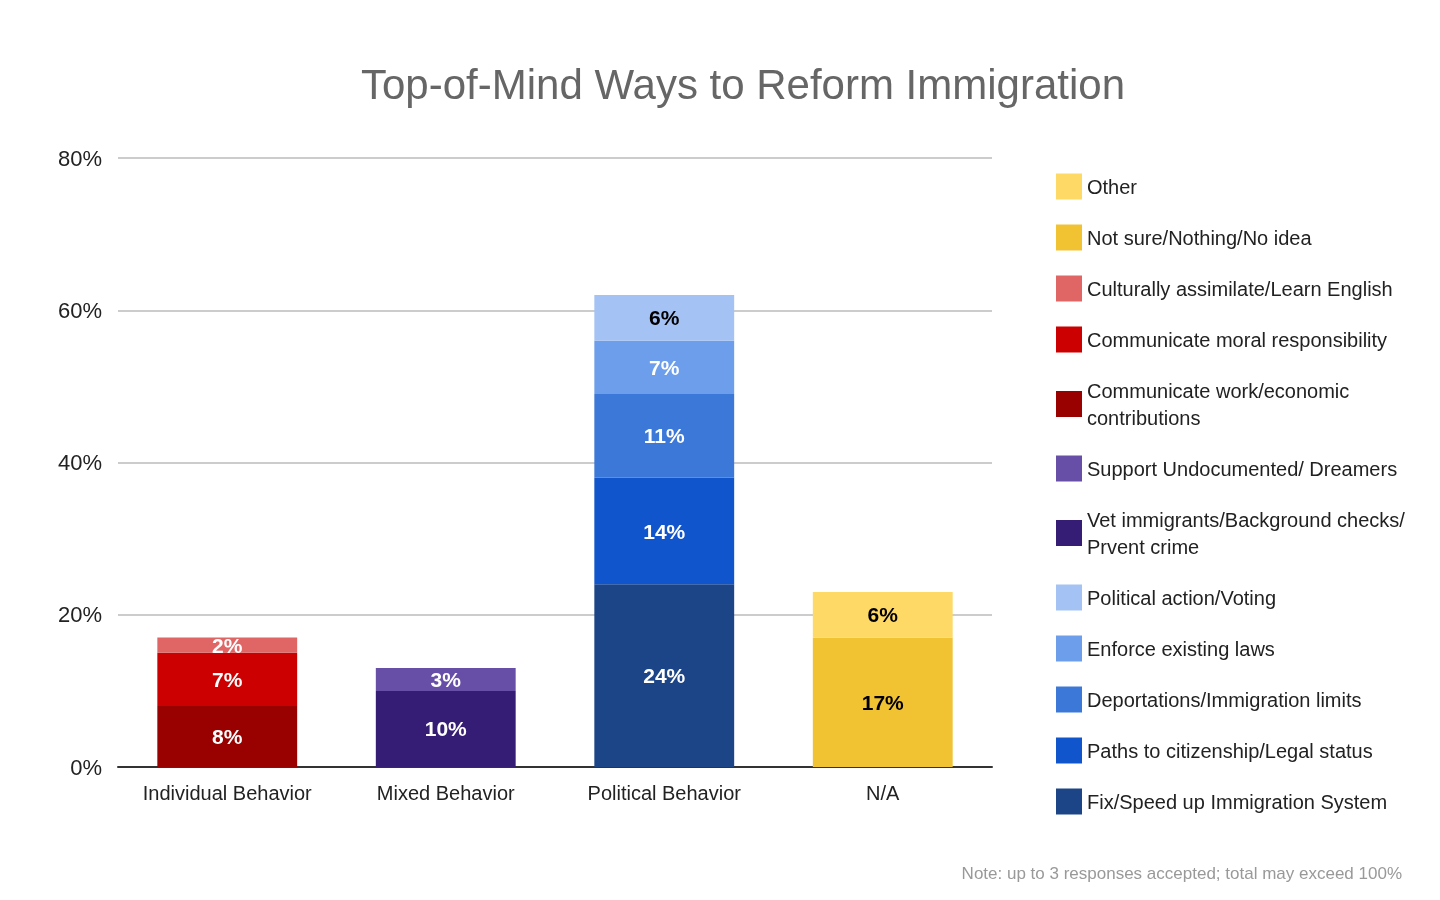 The width and height of the screenshot is (1440, 900). What do you see at coordinates (1230, 750) in the screenshot?
I see `legend-label: Paths to citizenship/Legal status` at bounding box center [1230, 750].